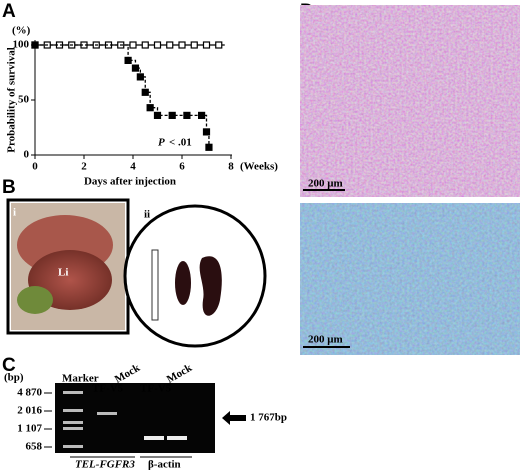  What do you see at coordinates (21, 31) in the screenshot?
I see `y-unit: (%)` at bounding box center [21, 31].